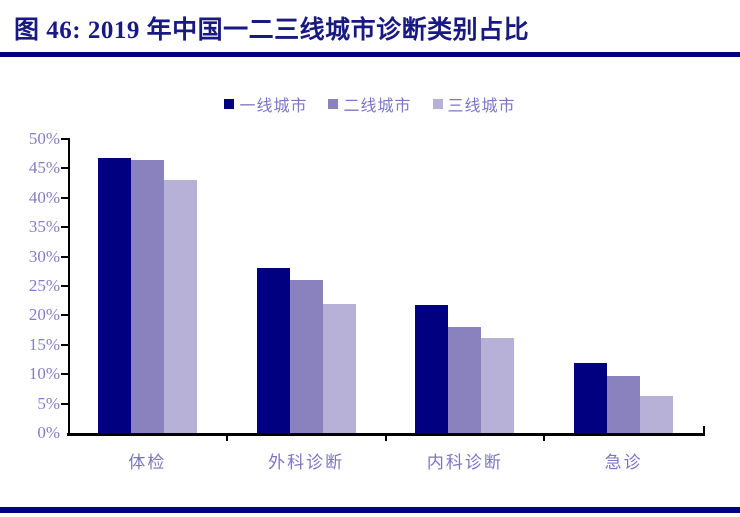 The width and height of the screenshot is (740, 517). I want to click on legend-label: 一线城市, so click(273, 106).